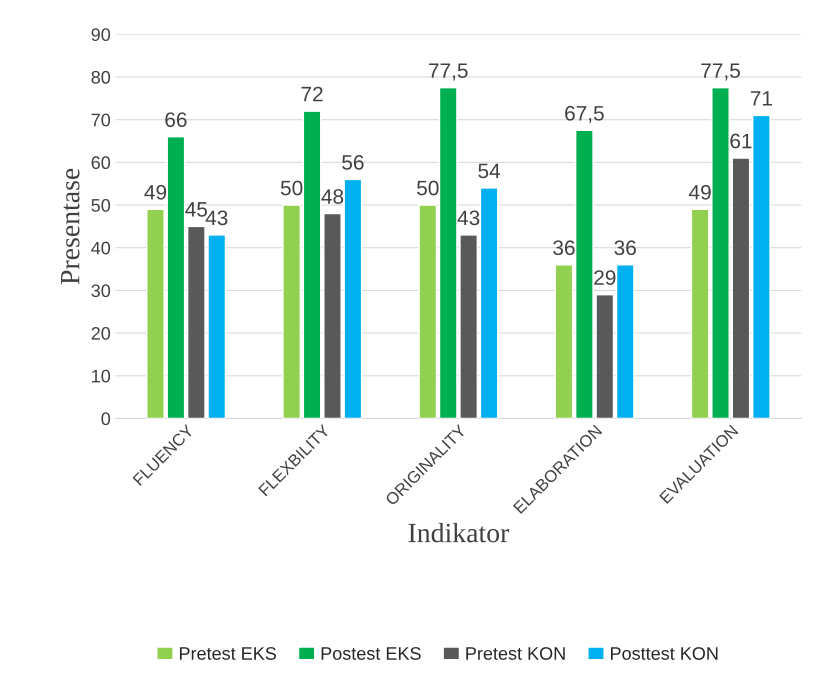  What do you see at coordinates (371, 653) in the screenshot?
I see `legend-label: Postest EKS` at bounding box center [371, 653].